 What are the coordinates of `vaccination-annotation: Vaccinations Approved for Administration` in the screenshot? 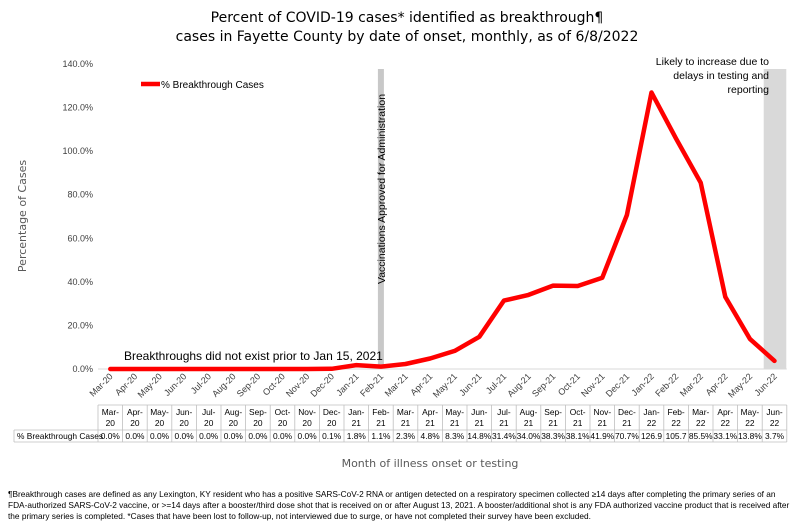 It's located at (382, 189).